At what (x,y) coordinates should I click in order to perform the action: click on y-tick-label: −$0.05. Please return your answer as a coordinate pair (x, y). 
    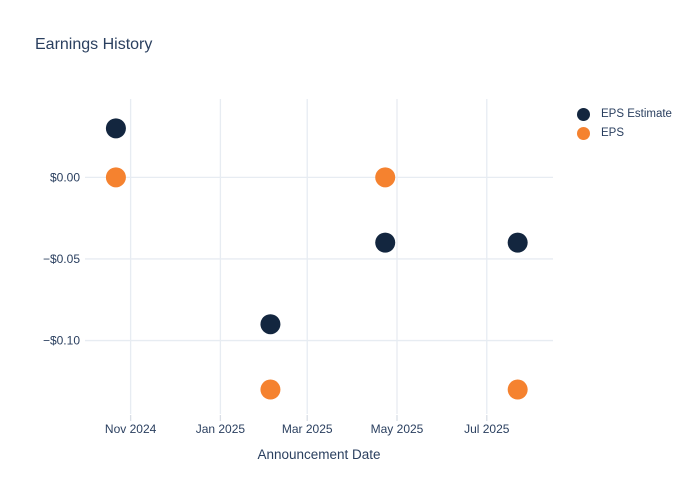
    Looking at the image, I should click on (61, 259).